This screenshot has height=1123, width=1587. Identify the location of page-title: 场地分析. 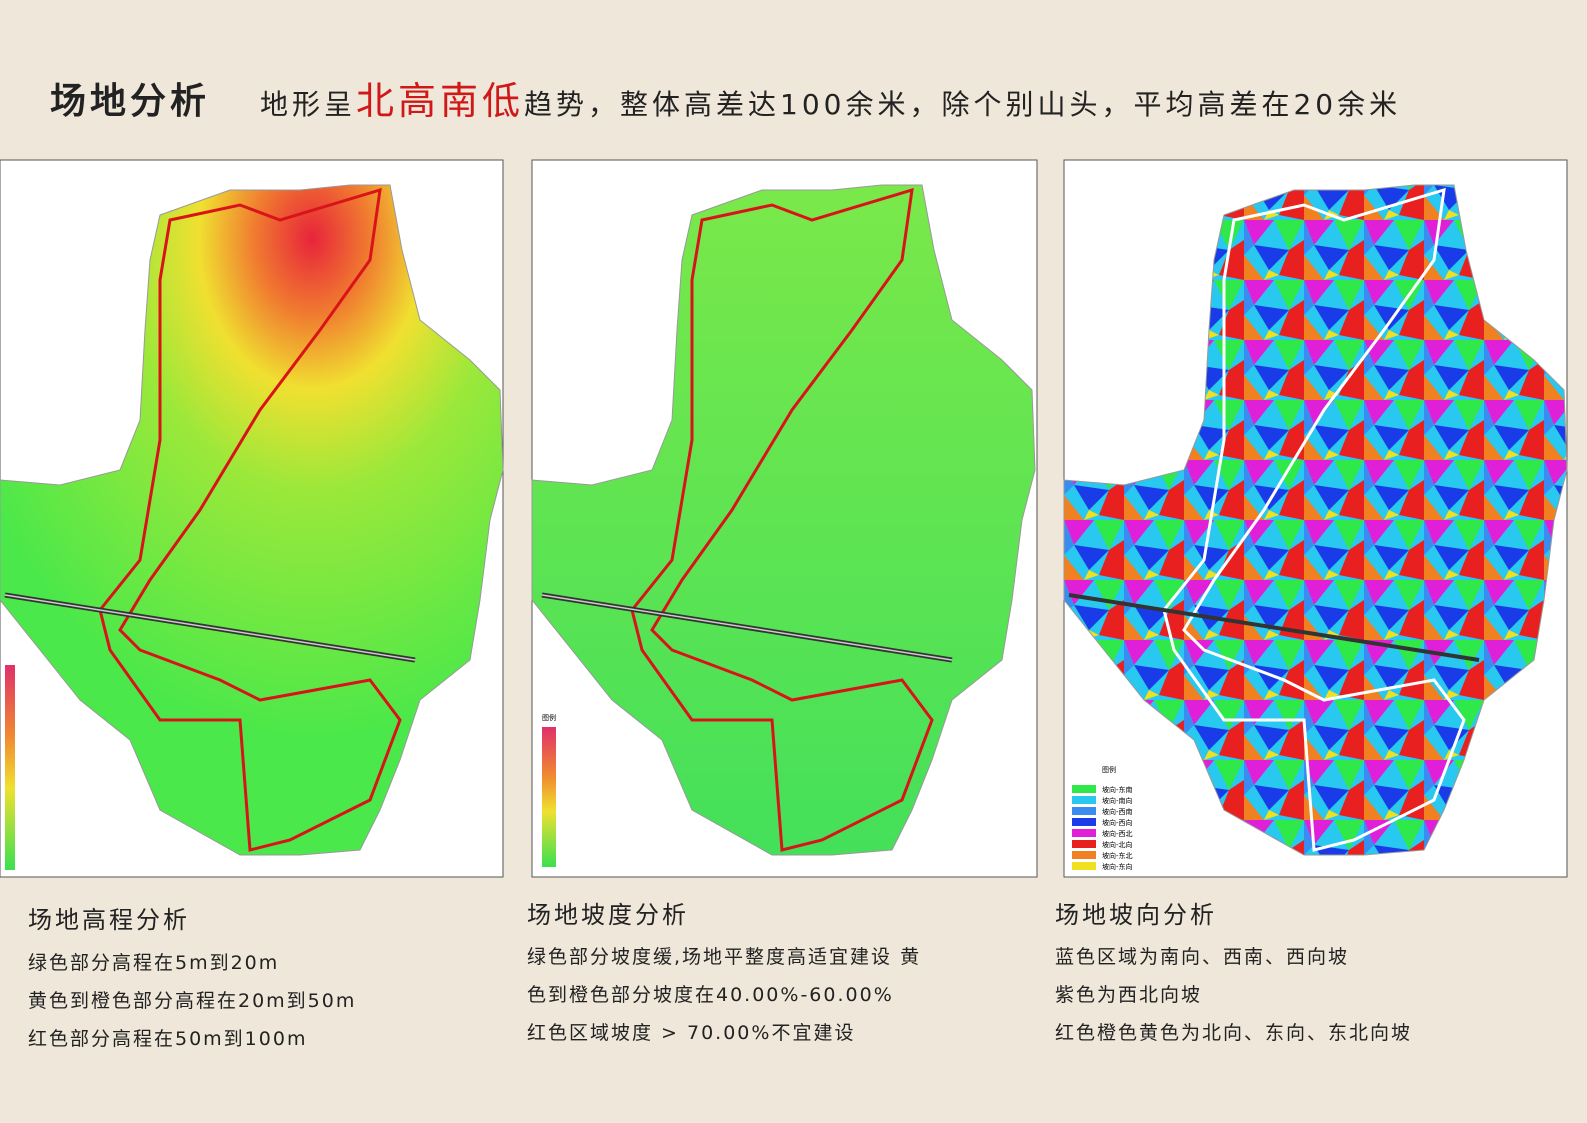
(130, 101).